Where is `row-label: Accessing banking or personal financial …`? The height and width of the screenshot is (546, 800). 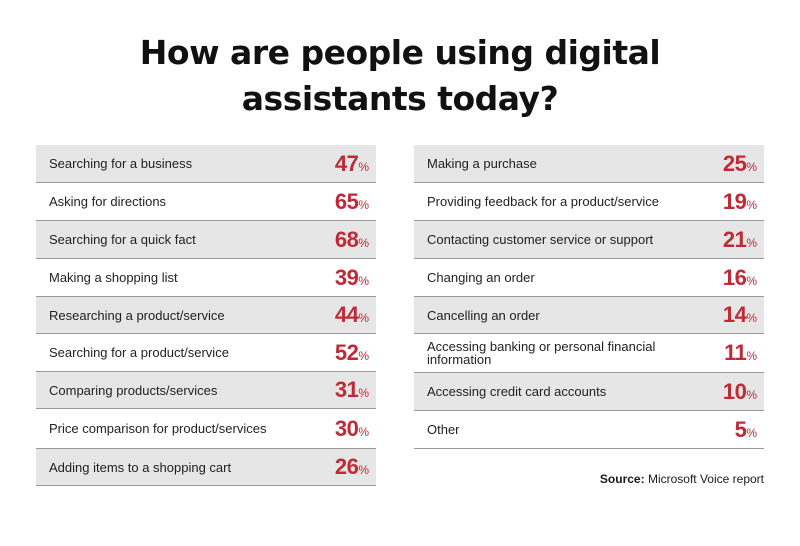
row-label: Accessing banking or personal financial … is located at coordinates (541, 353).